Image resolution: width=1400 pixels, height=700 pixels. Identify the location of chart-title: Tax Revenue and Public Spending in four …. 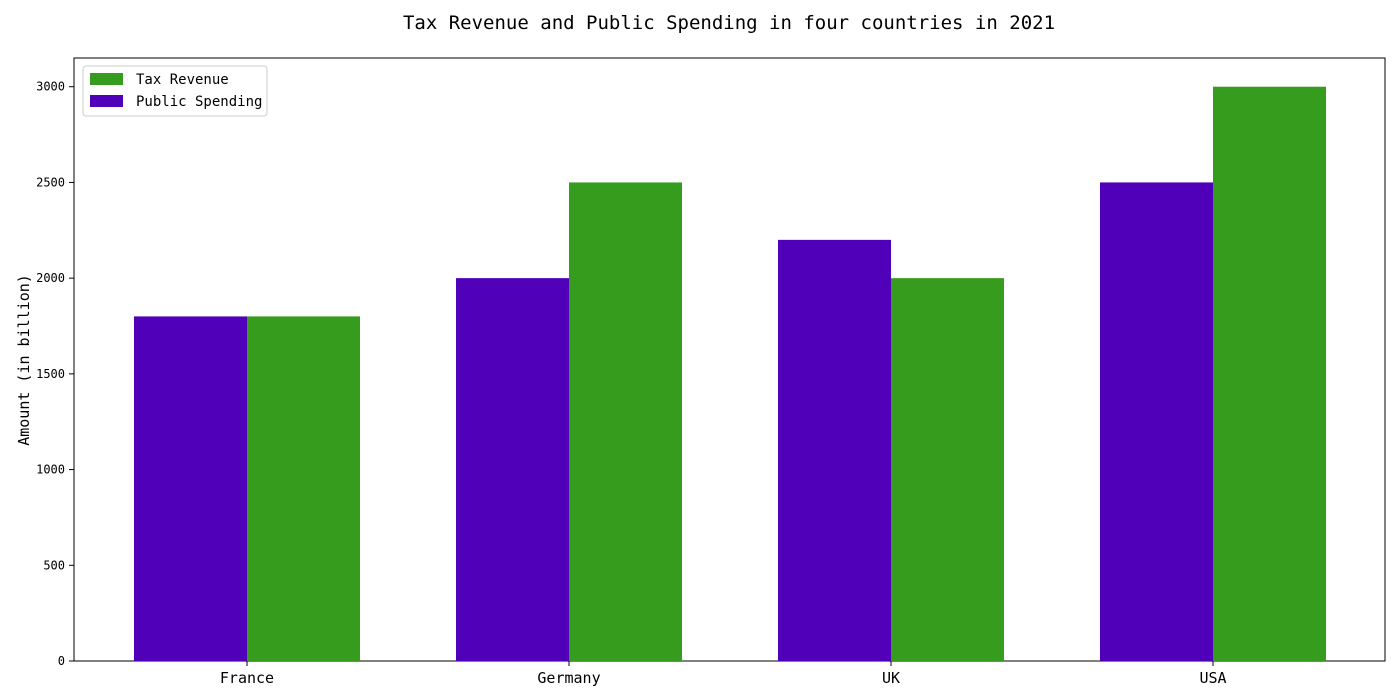
(729, 23).